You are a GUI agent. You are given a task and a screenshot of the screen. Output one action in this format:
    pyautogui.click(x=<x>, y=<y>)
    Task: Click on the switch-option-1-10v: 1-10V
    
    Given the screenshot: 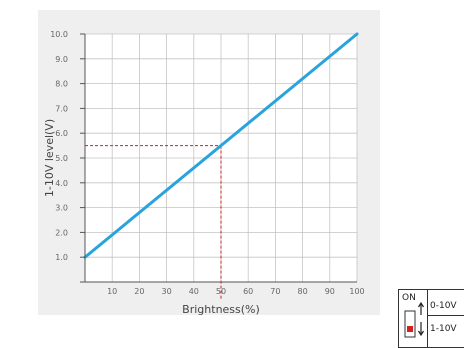 What is the action you would take?
    pyautogui.click(x=443, y=329)
    